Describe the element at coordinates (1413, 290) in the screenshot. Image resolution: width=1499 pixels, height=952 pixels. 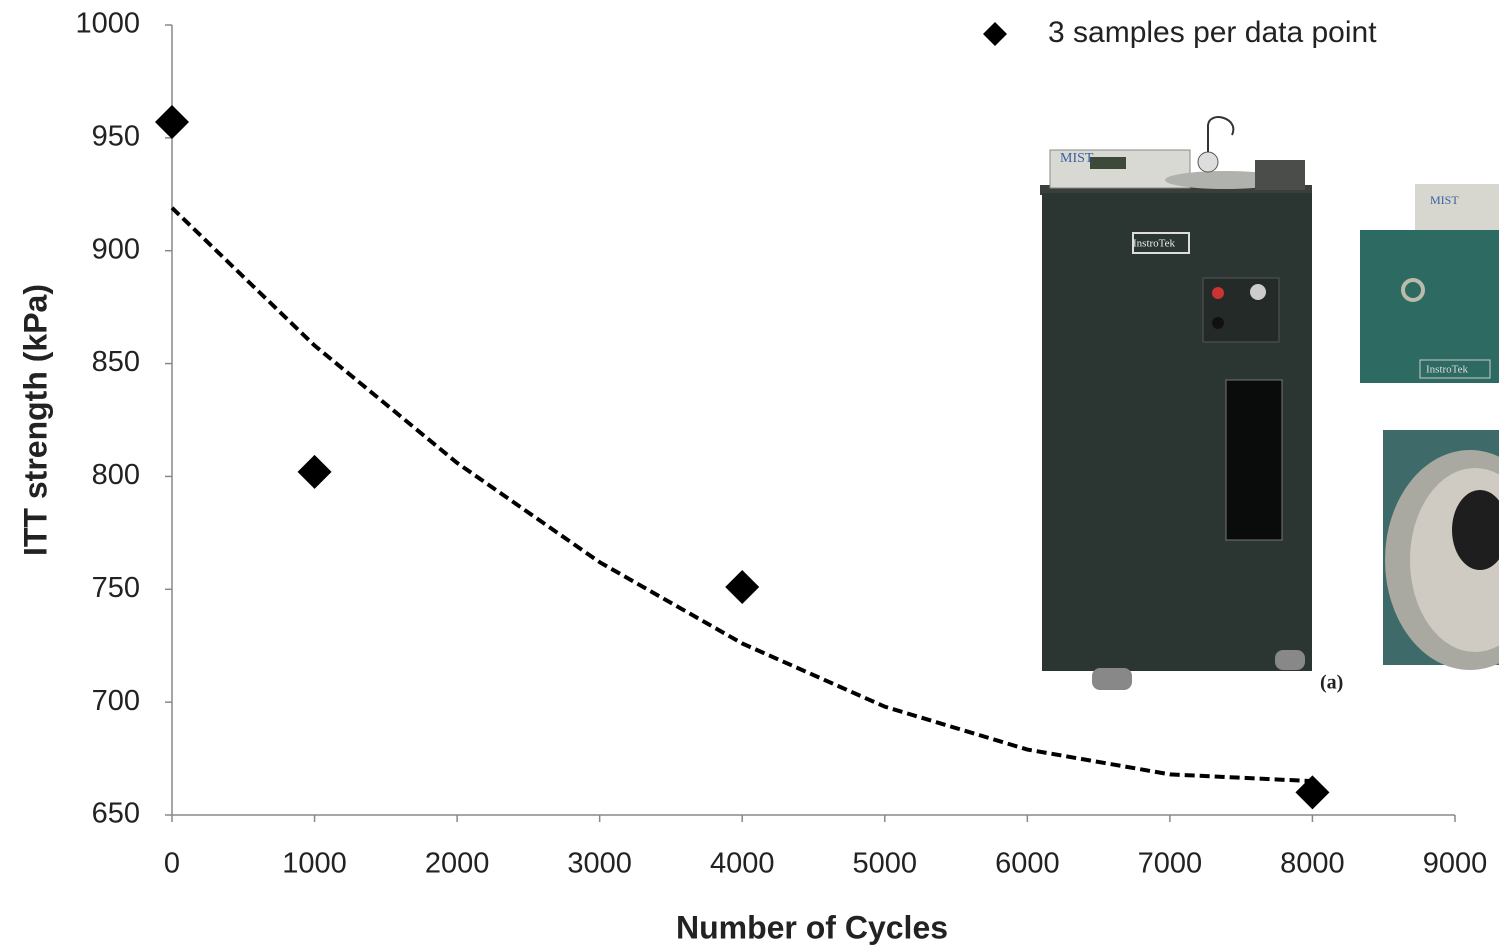
I see `handle` at that location.